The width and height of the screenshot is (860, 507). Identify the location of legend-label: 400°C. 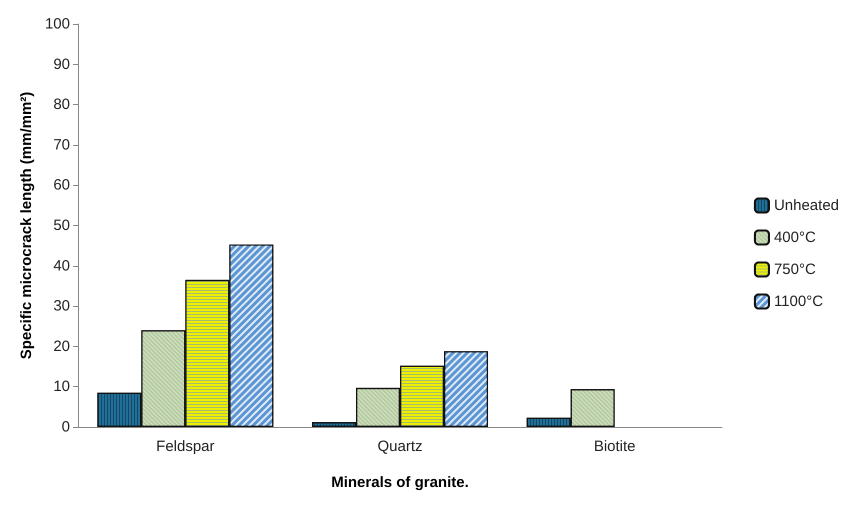
(795, 237).